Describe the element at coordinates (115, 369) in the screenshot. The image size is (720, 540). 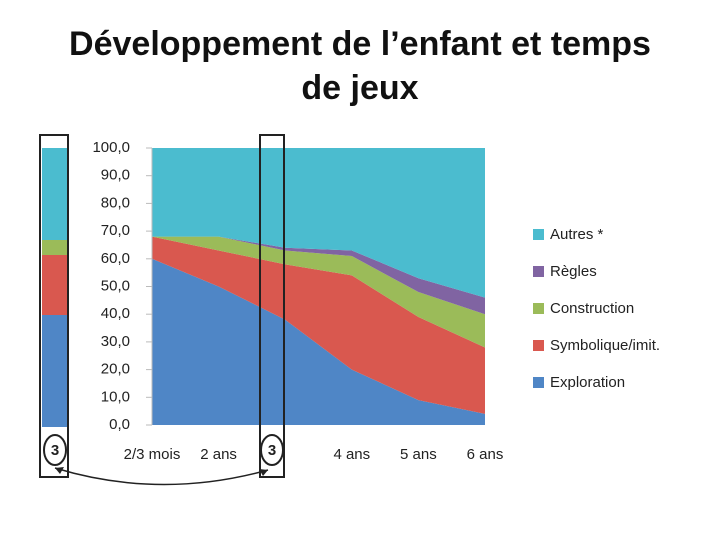
I see `y-tick-label: 20,0` at that location.